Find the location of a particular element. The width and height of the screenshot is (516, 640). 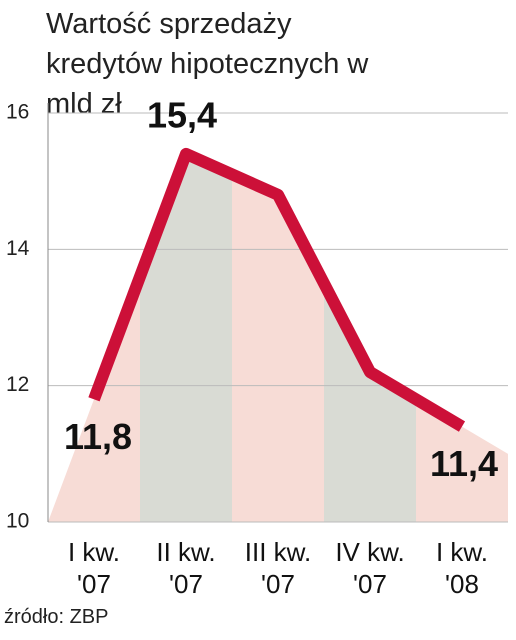

x-tick-label: II kw. '07 is located at coordinates (186, 568).